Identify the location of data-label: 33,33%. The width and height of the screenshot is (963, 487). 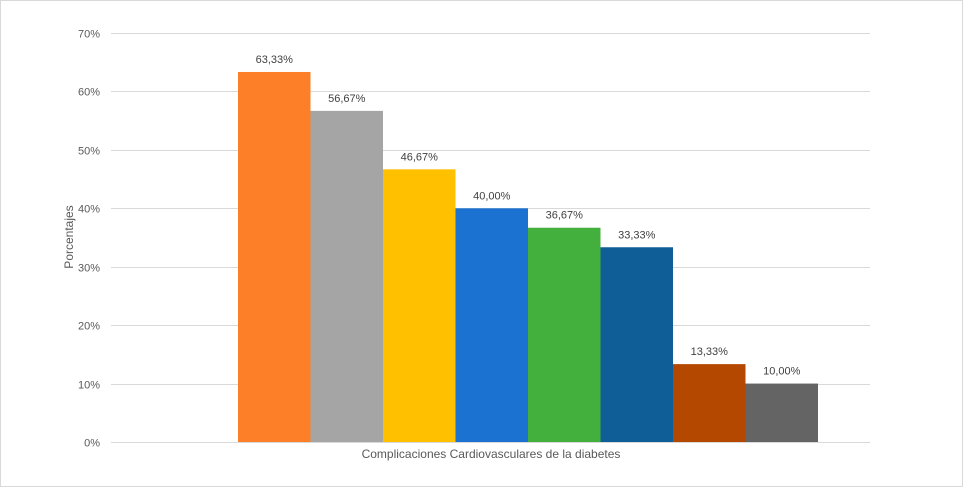
(637, 235).